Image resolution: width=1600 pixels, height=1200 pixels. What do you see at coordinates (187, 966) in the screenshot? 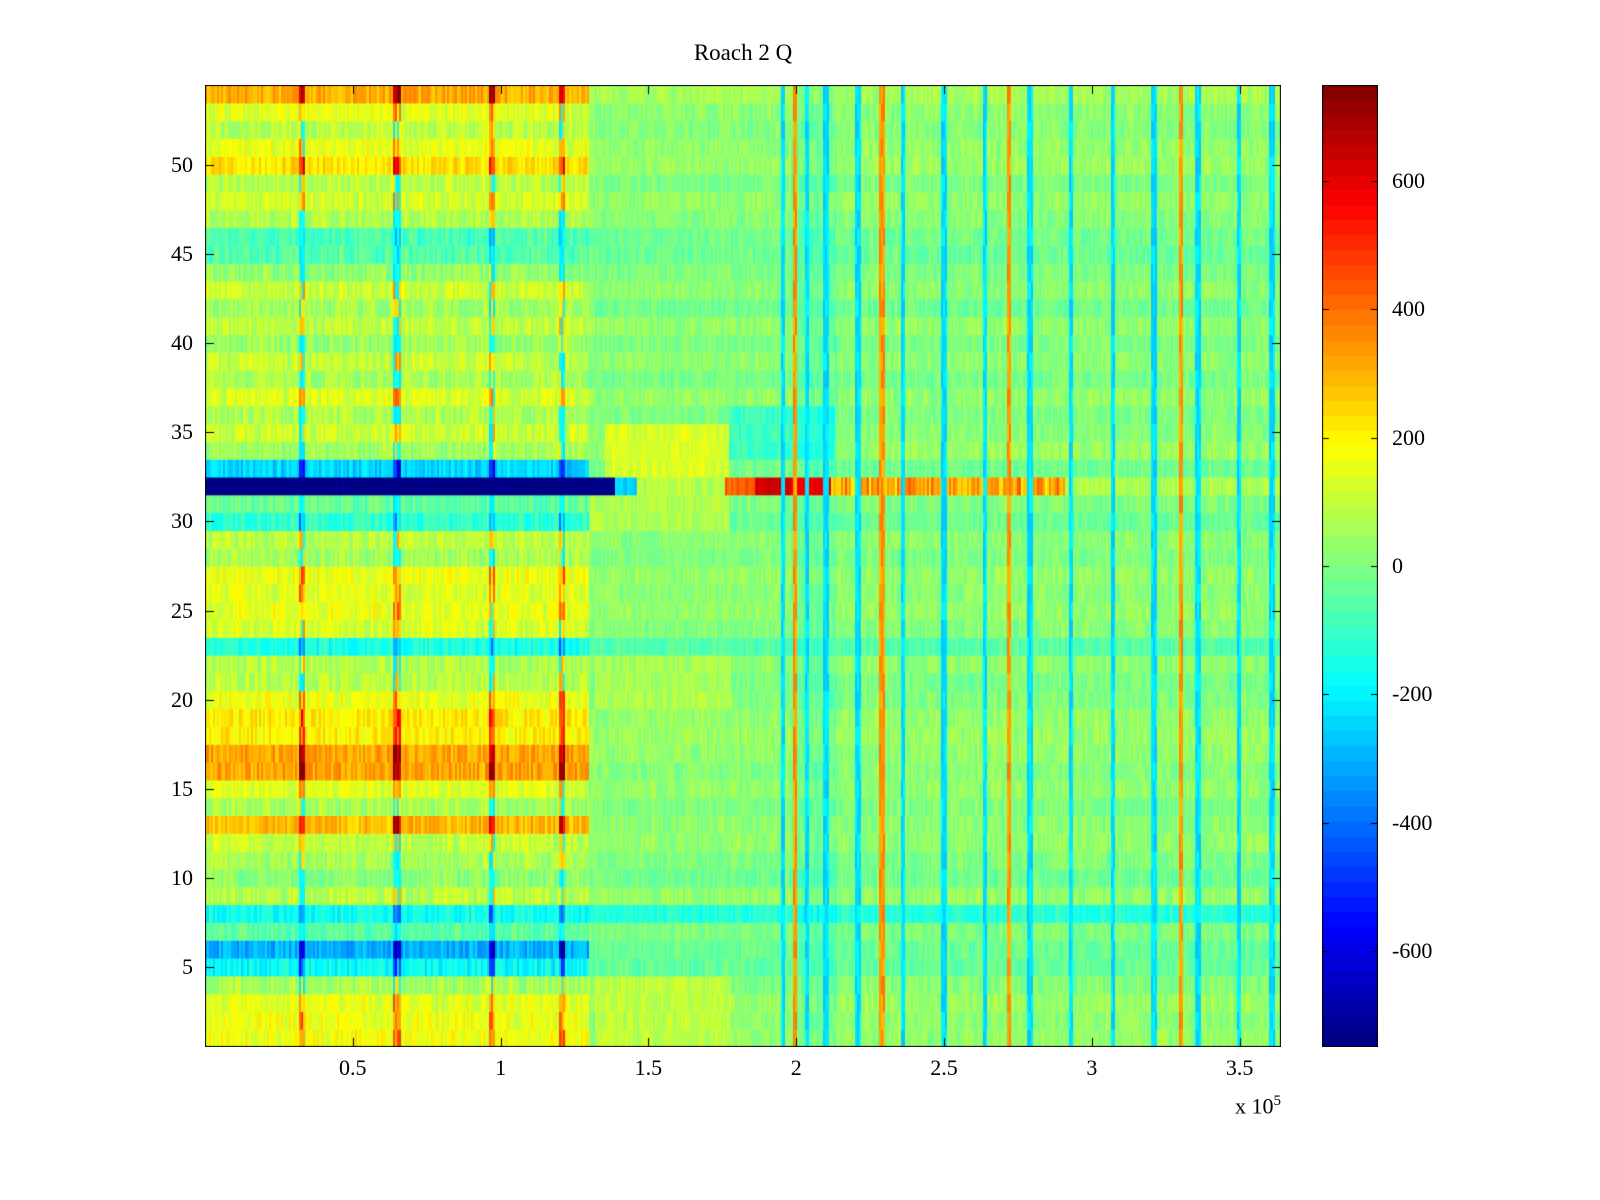
I see `y-tick-label: 5` at bounding box center [187, 966].